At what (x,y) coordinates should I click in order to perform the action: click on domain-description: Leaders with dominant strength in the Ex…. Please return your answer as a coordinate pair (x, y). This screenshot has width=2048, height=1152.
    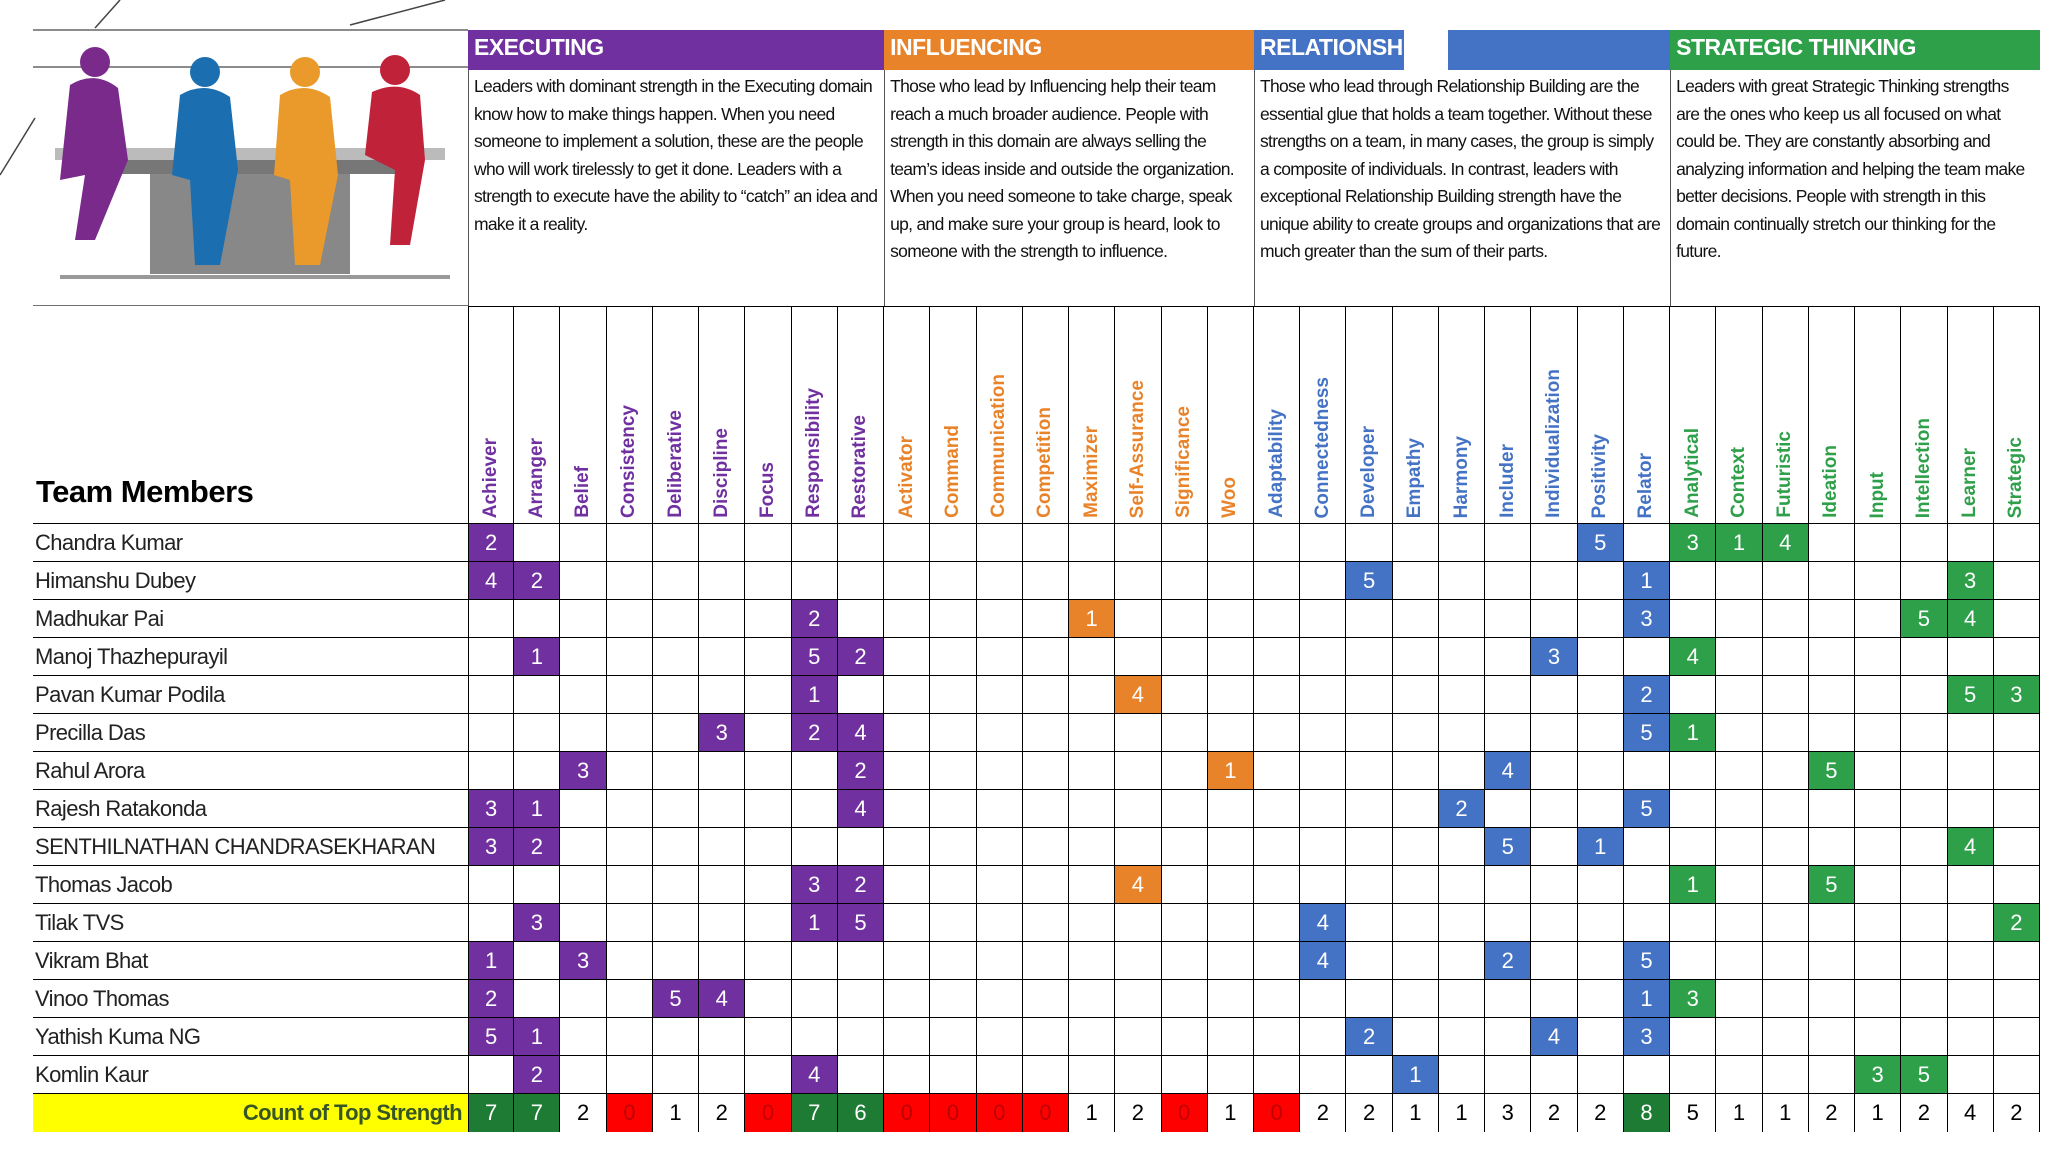
    Looking at the image, I should click on (676, 188).